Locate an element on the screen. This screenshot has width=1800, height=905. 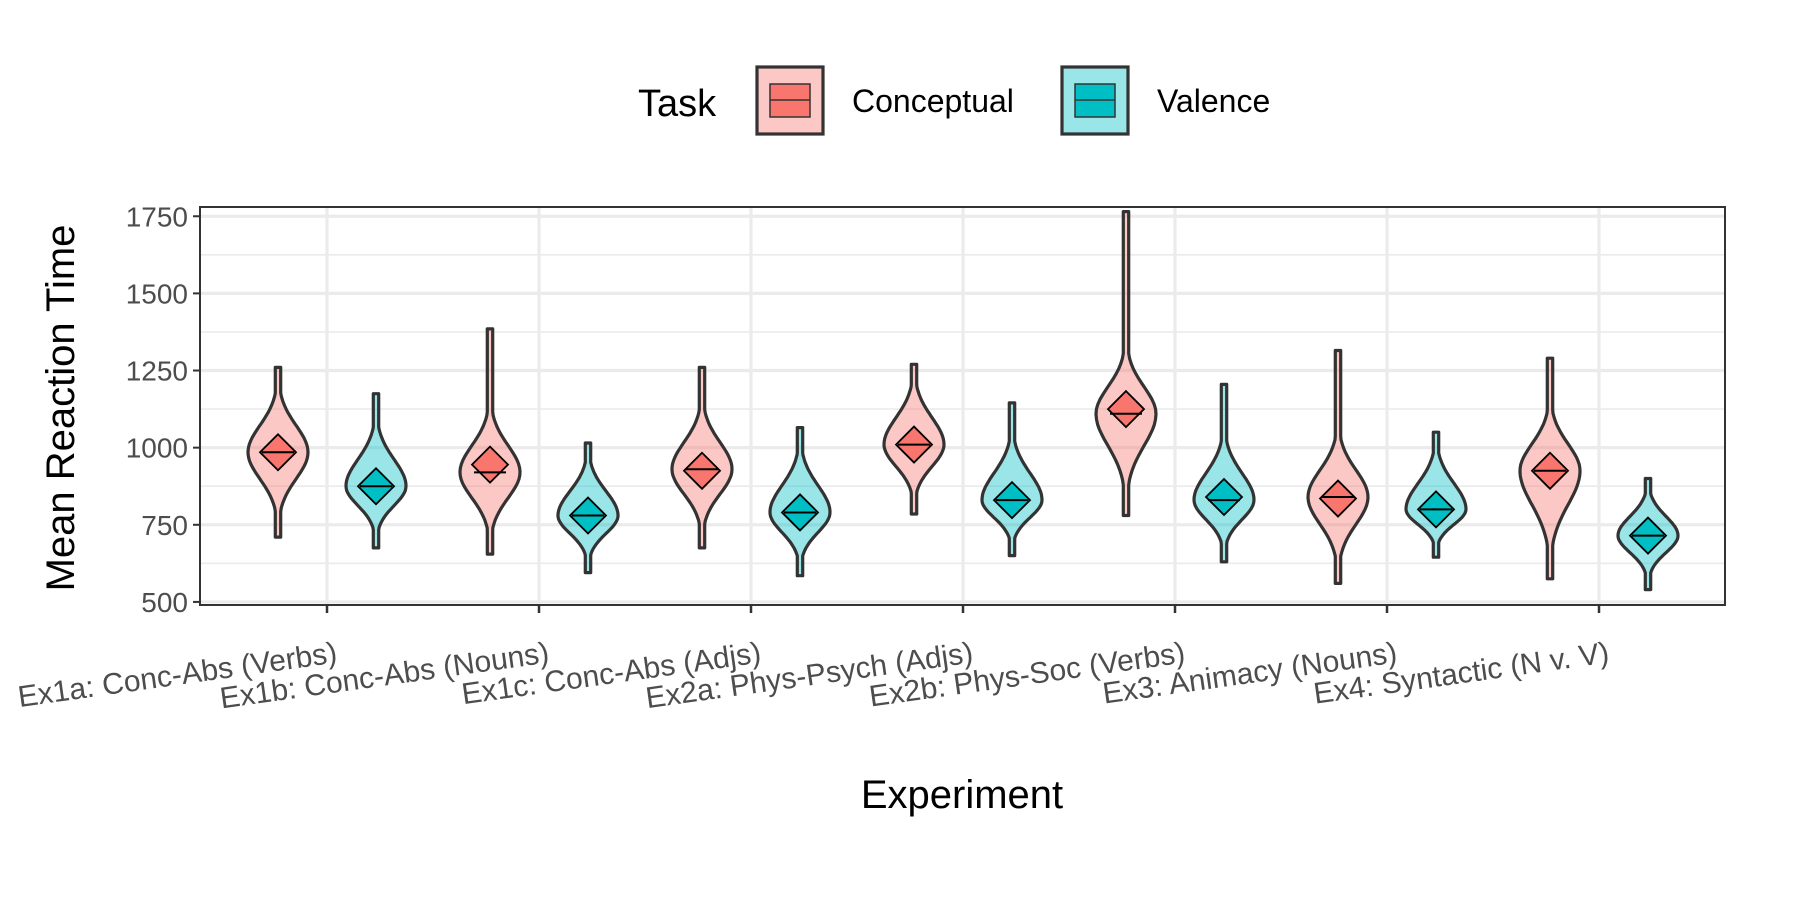
legend-key-bg is located at coordinates (790, 100).